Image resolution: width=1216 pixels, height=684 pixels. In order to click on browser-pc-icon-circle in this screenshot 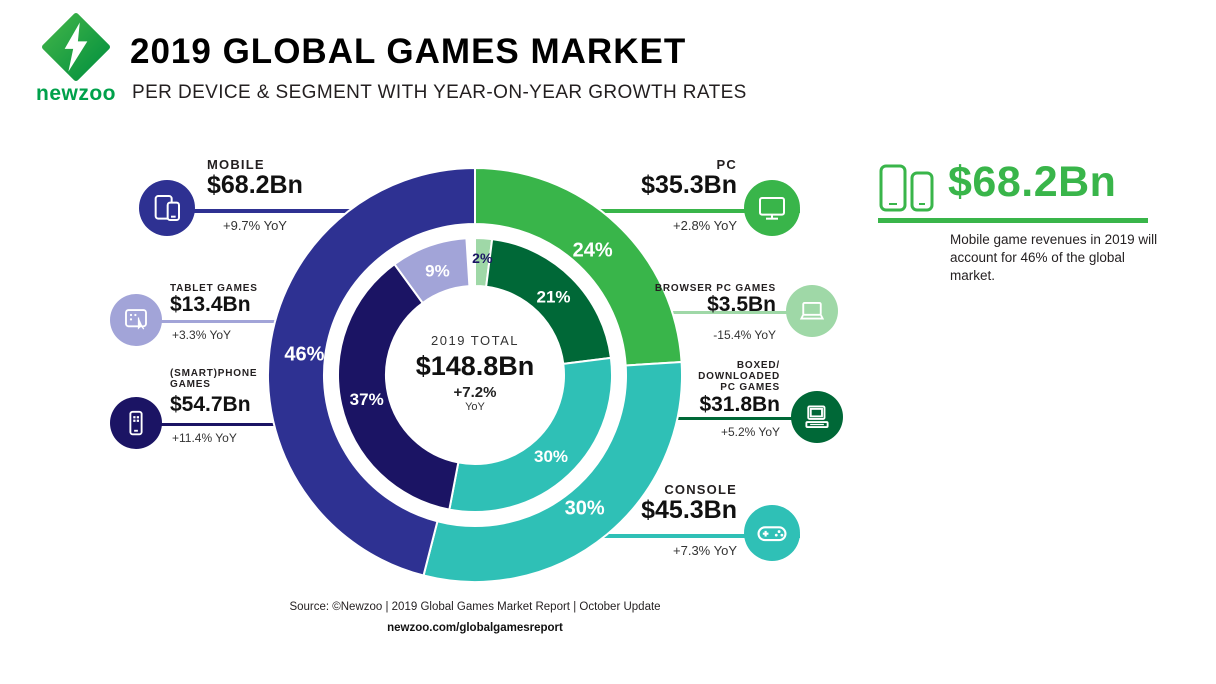, I will do `click(812, 311)`.